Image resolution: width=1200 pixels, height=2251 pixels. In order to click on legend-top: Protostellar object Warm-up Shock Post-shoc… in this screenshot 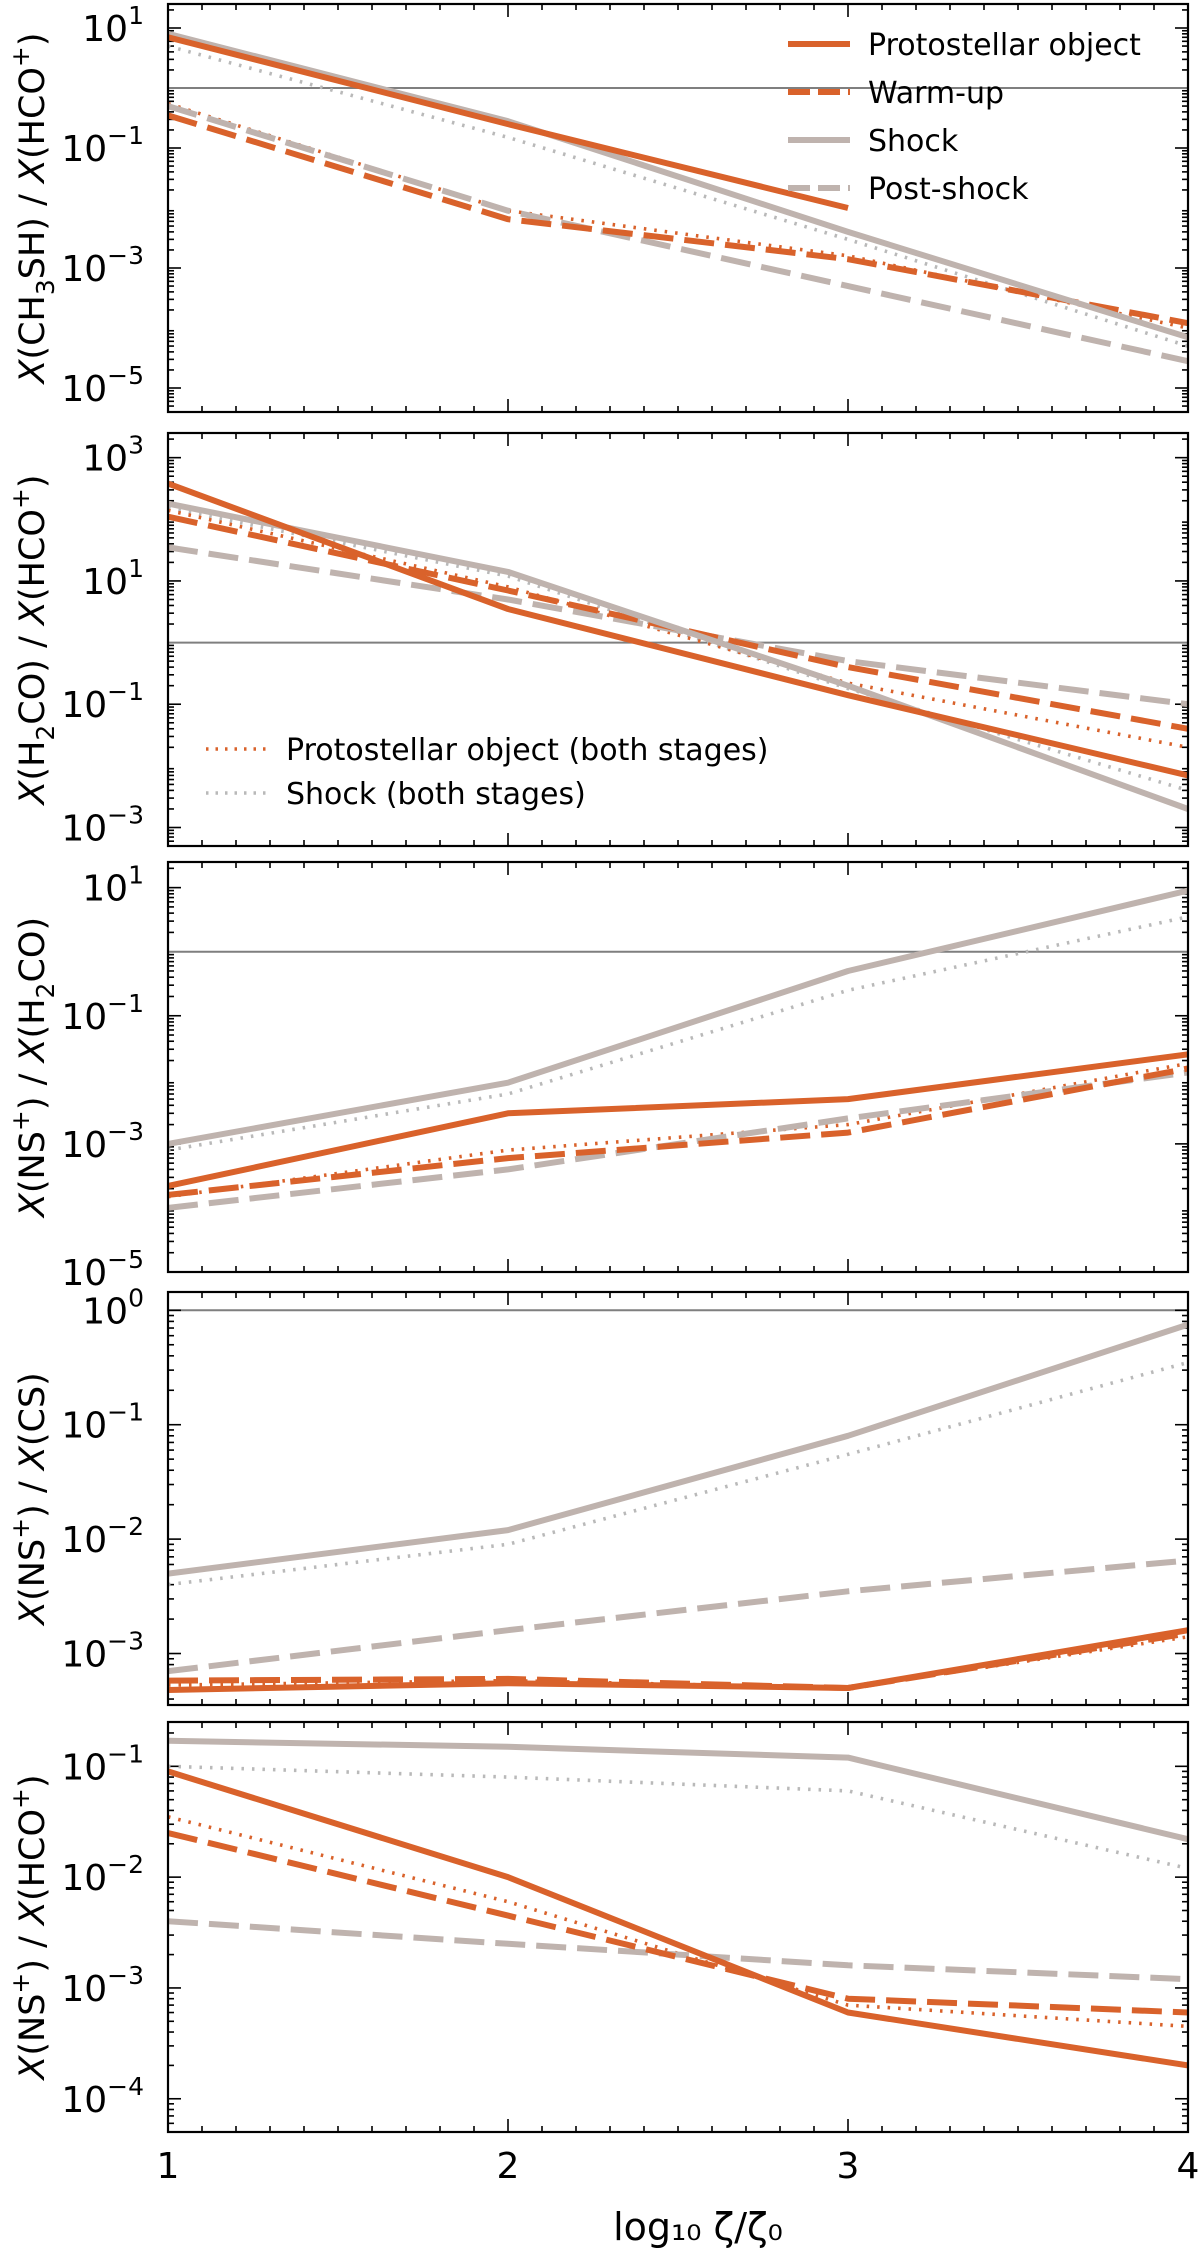, I will do `click(964, 117)`.